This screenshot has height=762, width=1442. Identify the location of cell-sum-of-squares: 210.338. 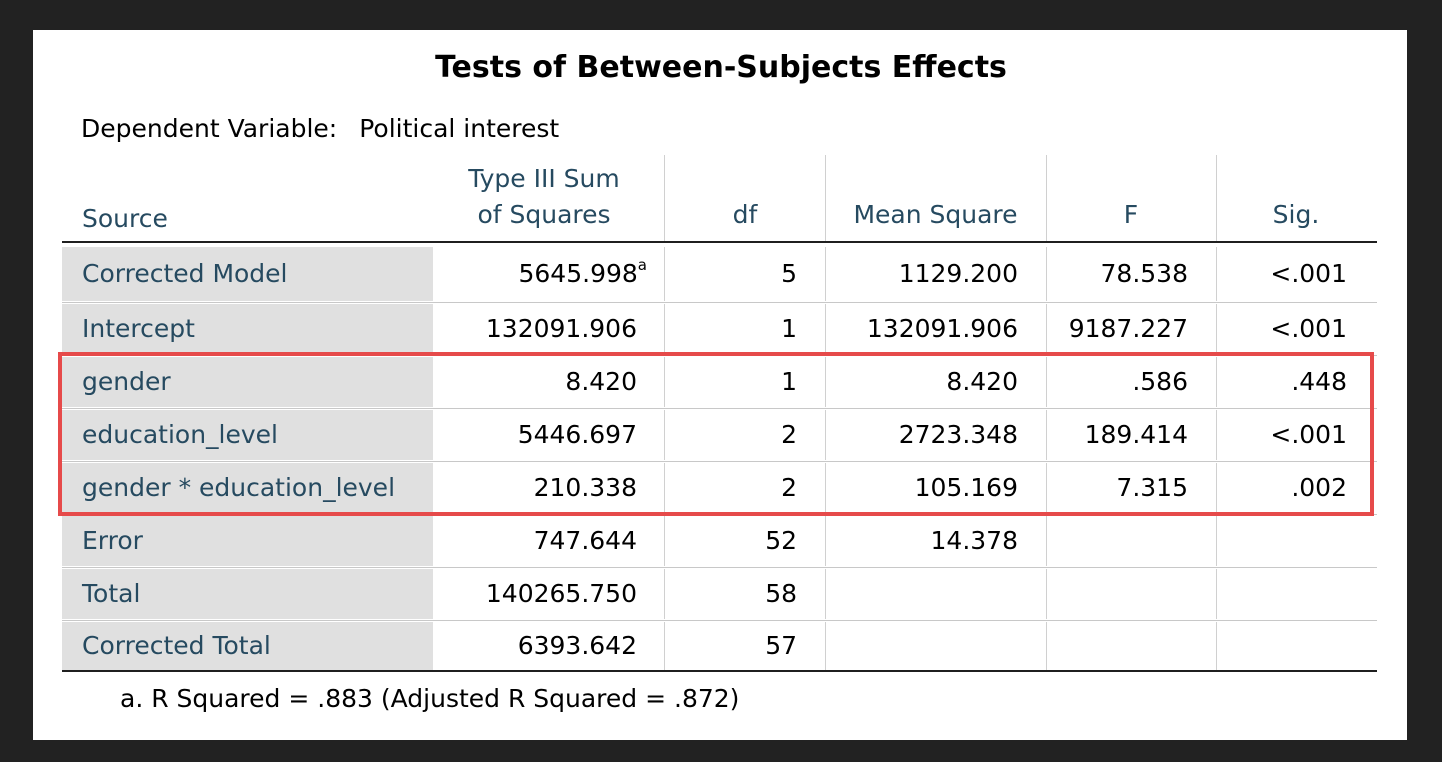
(585, 487).